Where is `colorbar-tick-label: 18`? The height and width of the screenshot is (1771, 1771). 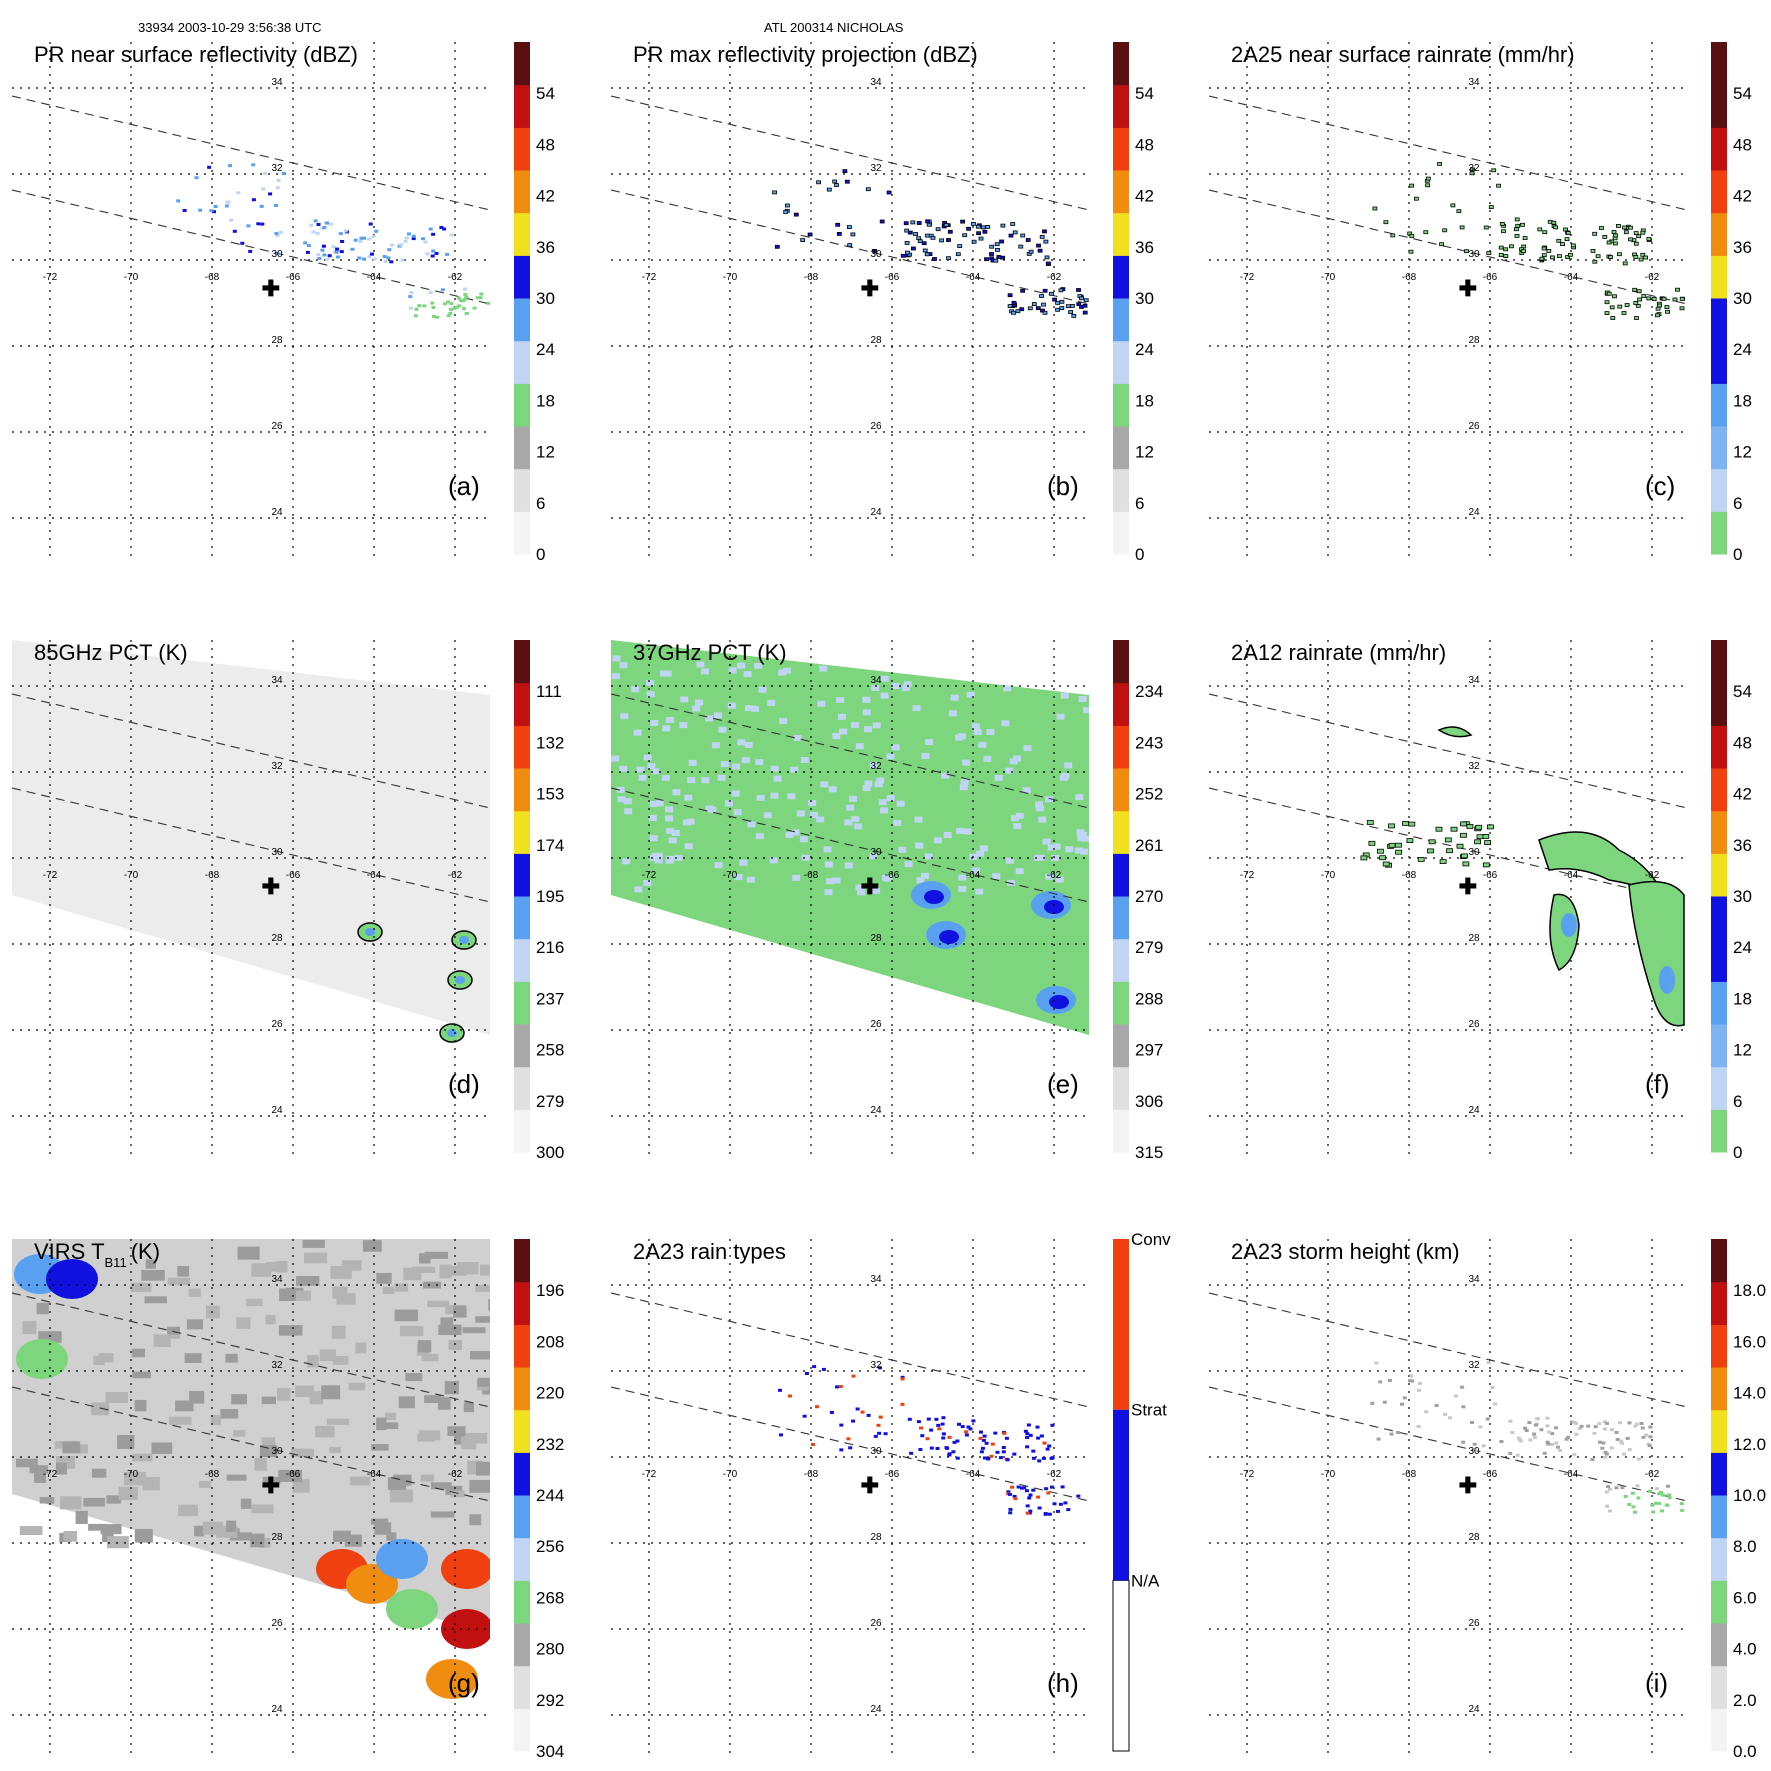 colorbar-tick-label: 18 is located at coordinates (1144, 400).